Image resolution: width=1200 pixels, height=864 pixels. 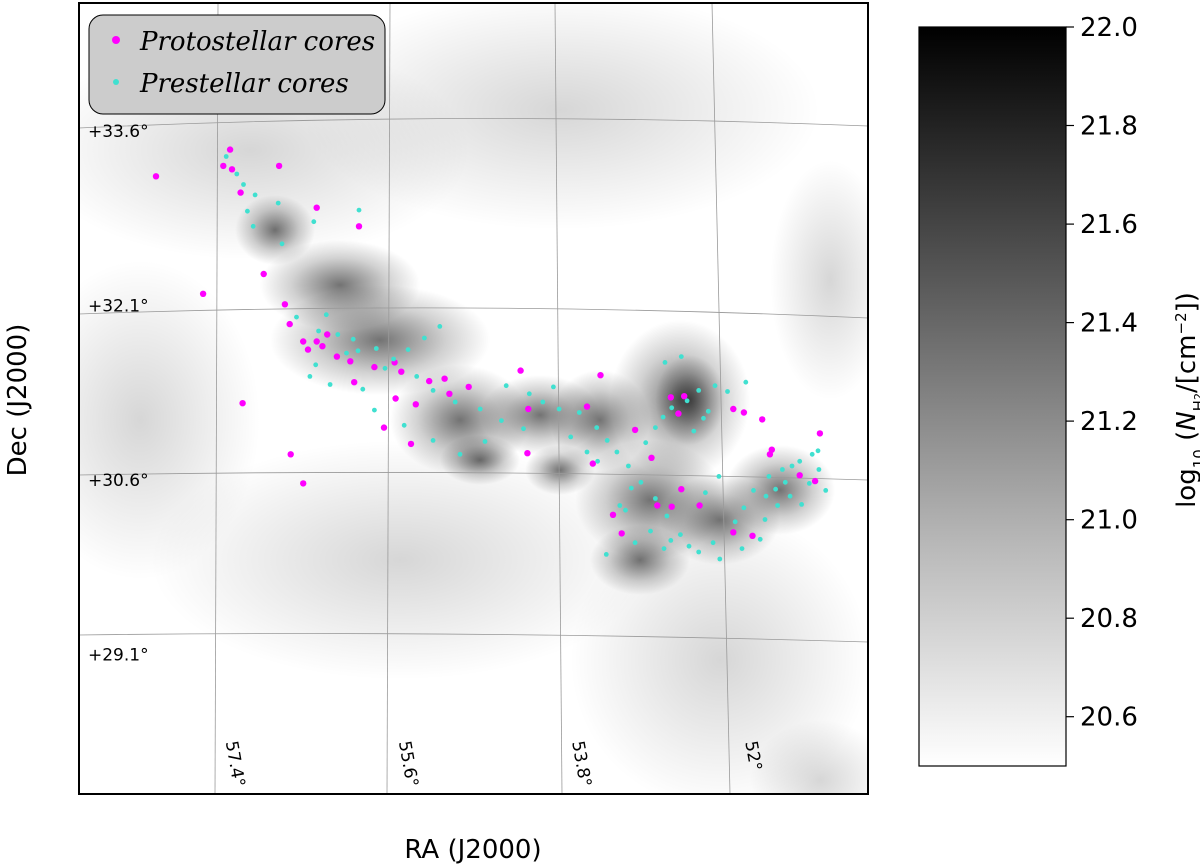 What do you see at coordinates (472, 849) in the screenshot?
I see `x-axis-title: RA (J2000)` at bounding box center [472, 849].